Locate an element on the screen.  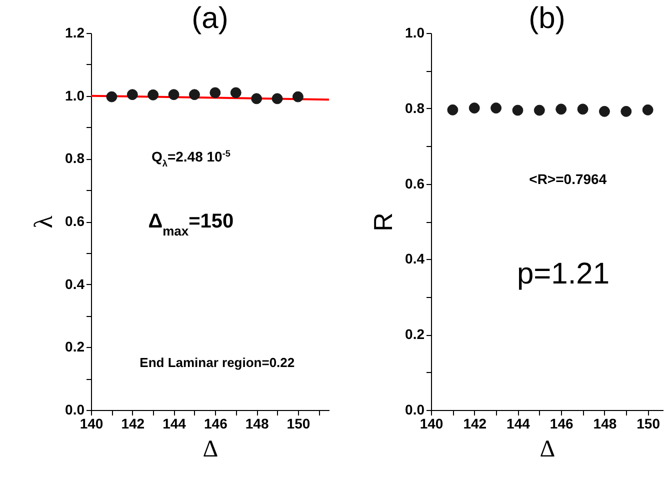
annotation: <R>=0.7964 is located at coordinates (568, 179).